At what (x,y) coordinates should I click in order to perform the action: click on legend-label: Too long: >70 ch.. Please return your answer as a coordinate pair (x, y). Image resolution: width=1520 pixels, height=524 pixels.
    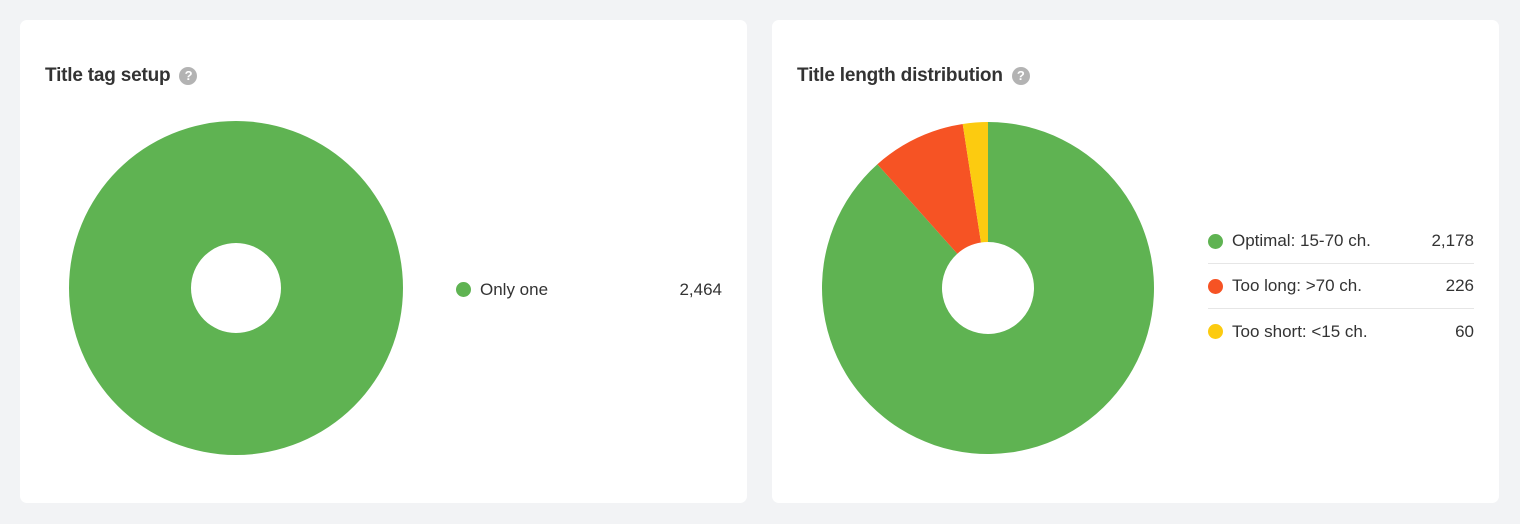
    Looking at the image, I should click on (1297, 285).